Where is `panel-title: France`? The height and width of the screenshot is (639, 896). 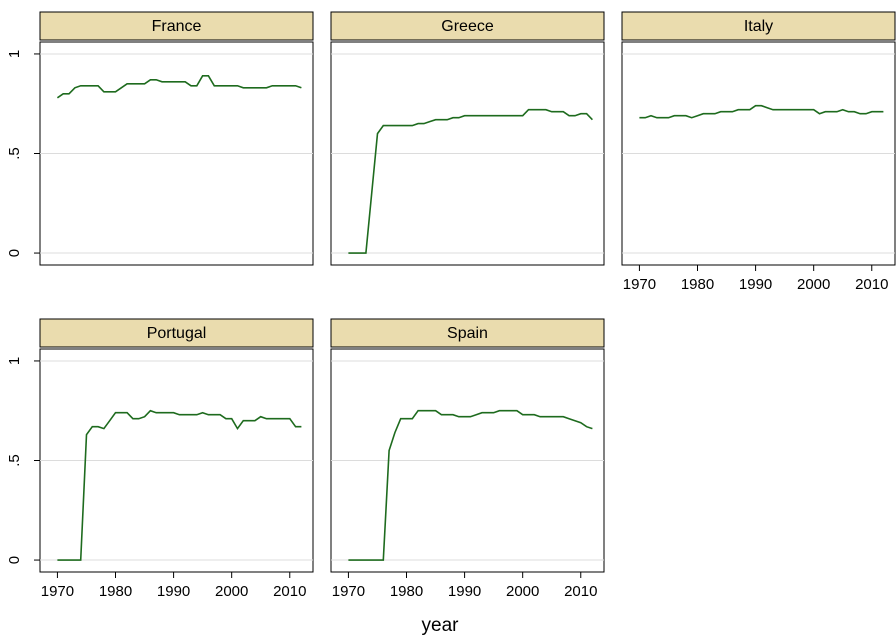
panel-title: France is located at coordinates (177, 26).